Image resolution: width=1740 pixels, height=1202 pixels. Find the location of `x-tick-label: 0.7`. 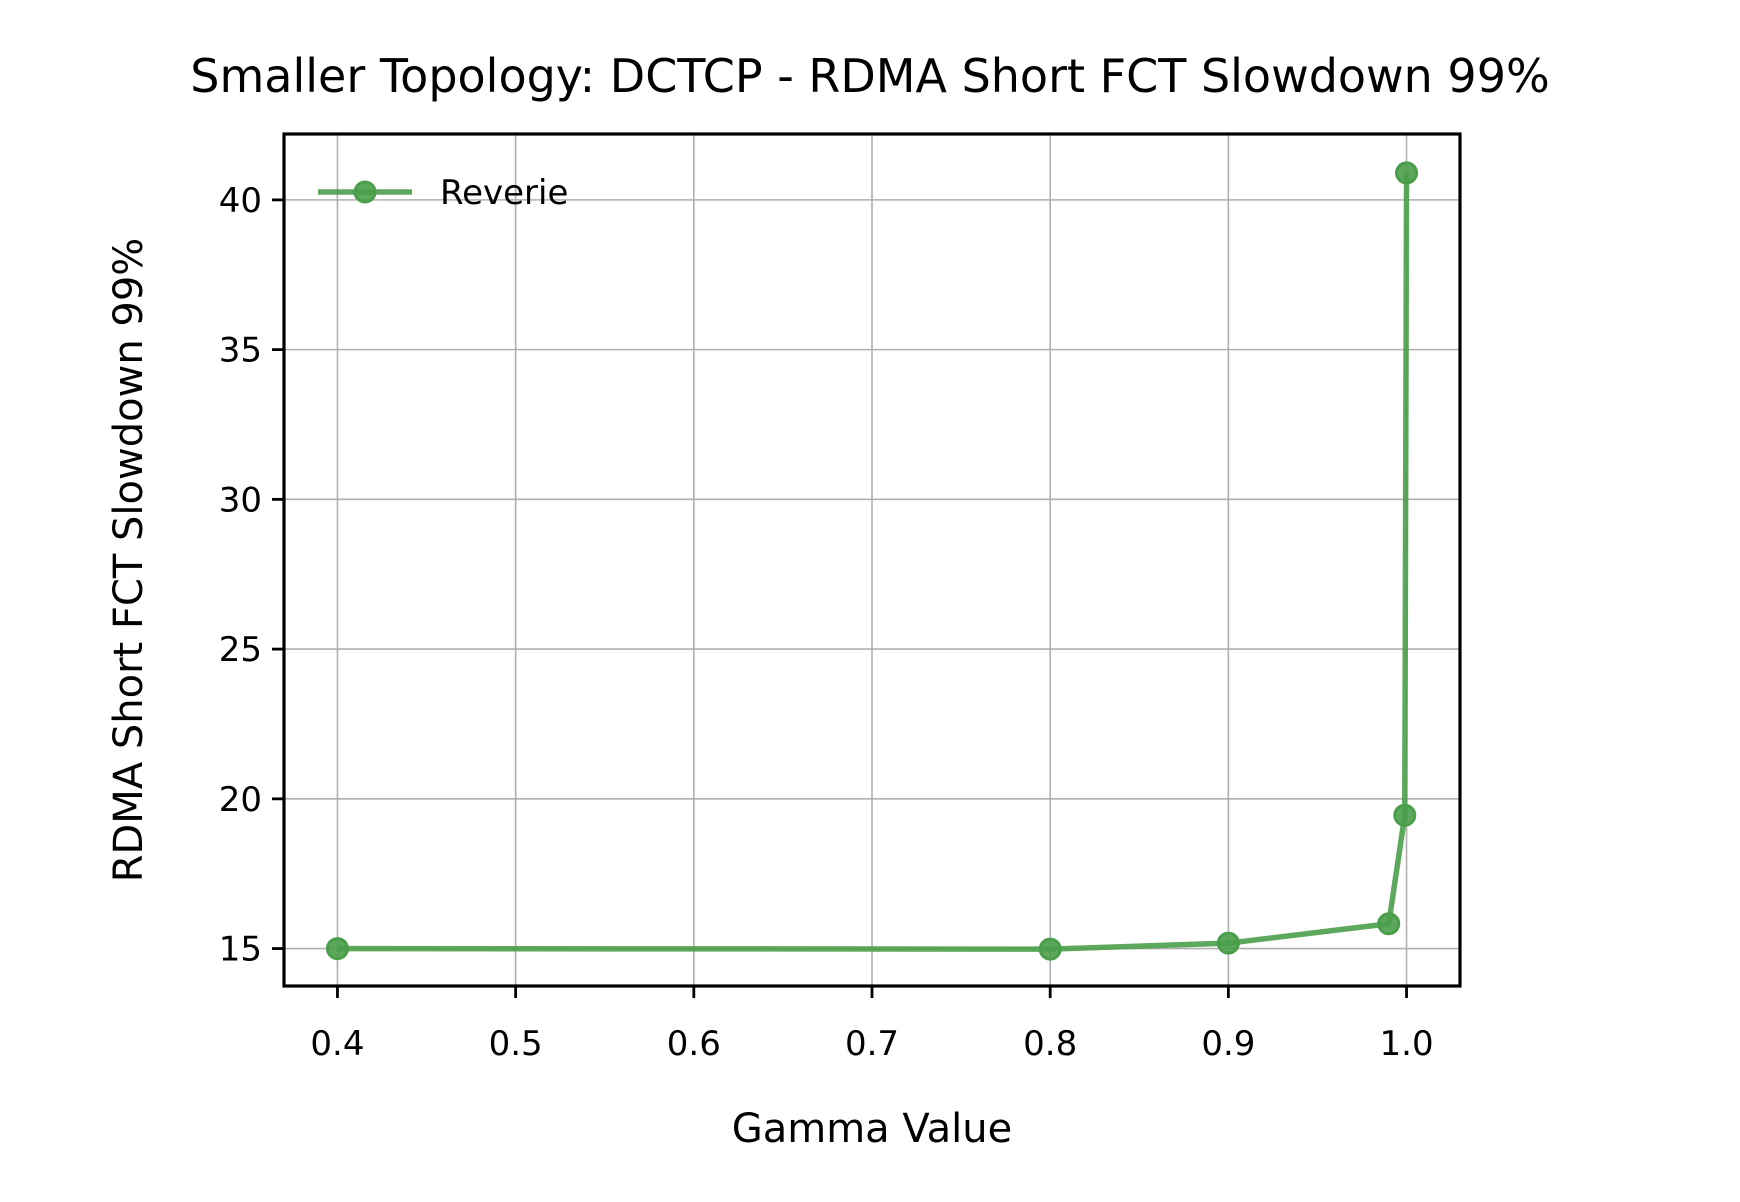

x-tick-label: 0.7 is located at coordinates (872, 1044).